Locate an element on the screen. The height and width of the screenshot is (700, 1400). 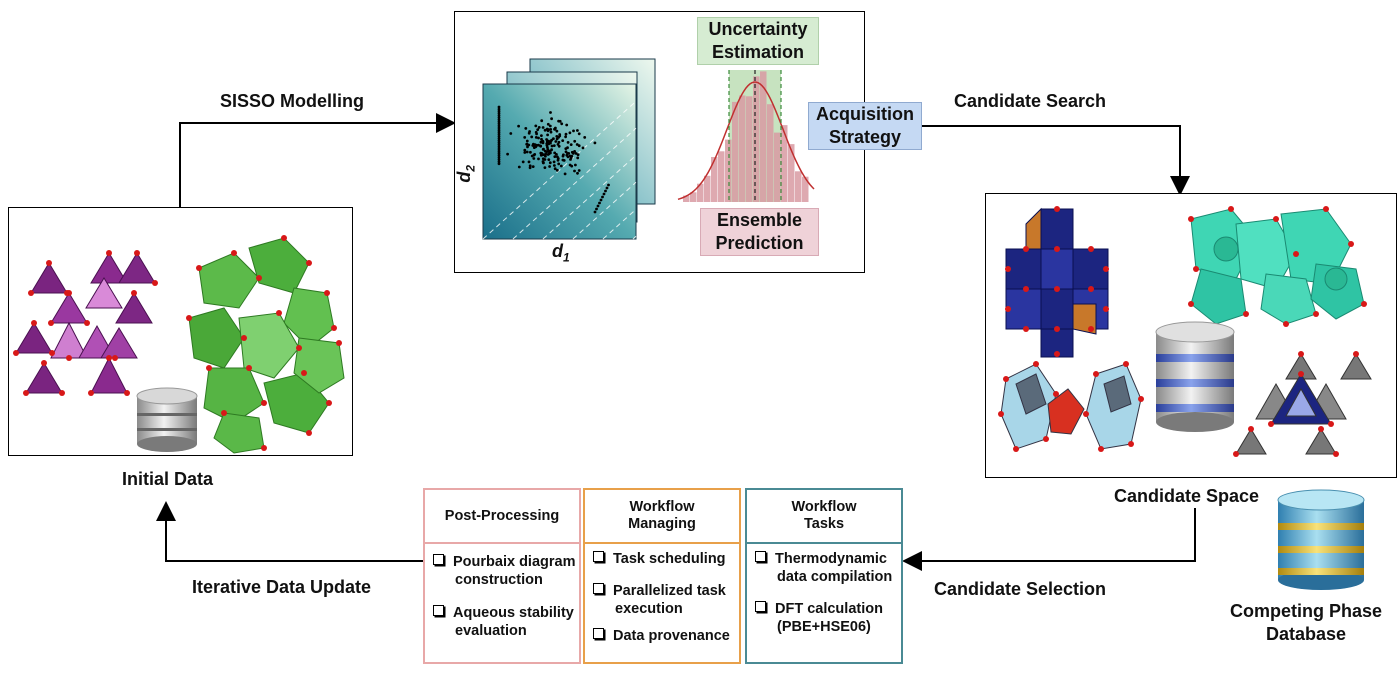
purple-tetrahedra is located at coordinates (85, 323).